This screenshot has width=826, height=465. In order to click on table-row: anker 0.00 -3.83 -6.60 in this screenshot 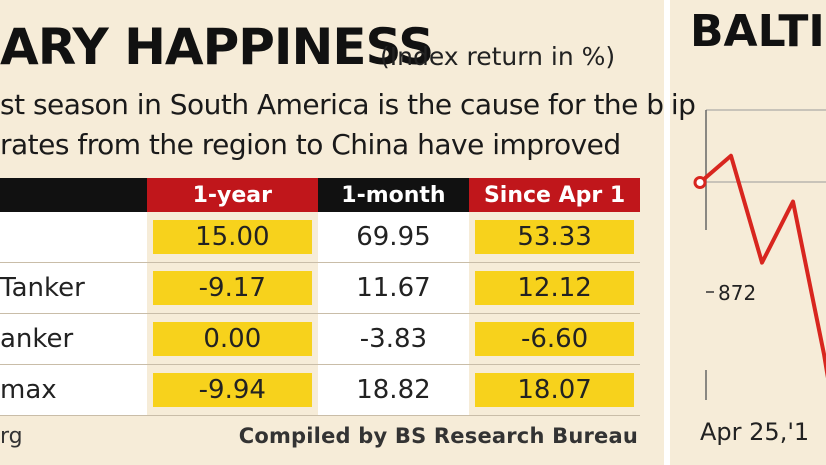, I will do `click(320, 339)`.